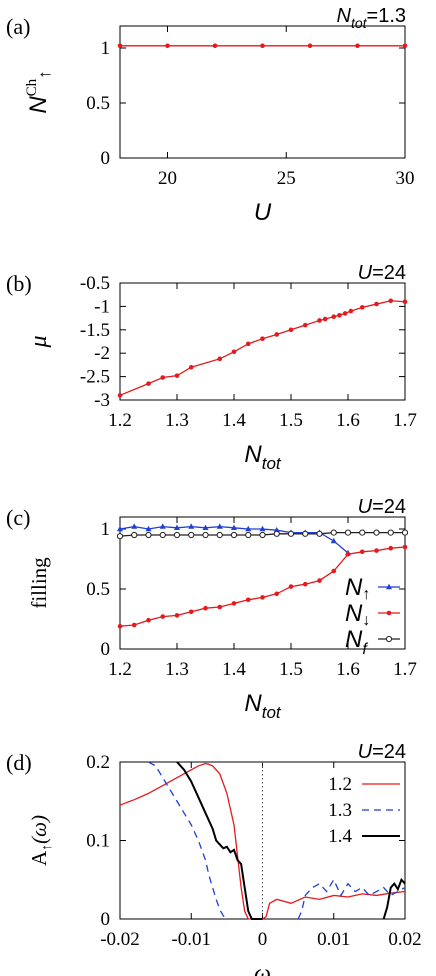 This screenshot has height=976, width=436. Describe the element at coordinates (291, 669) in the screenshot. I see `x-tick-label: 1.5` at that location.